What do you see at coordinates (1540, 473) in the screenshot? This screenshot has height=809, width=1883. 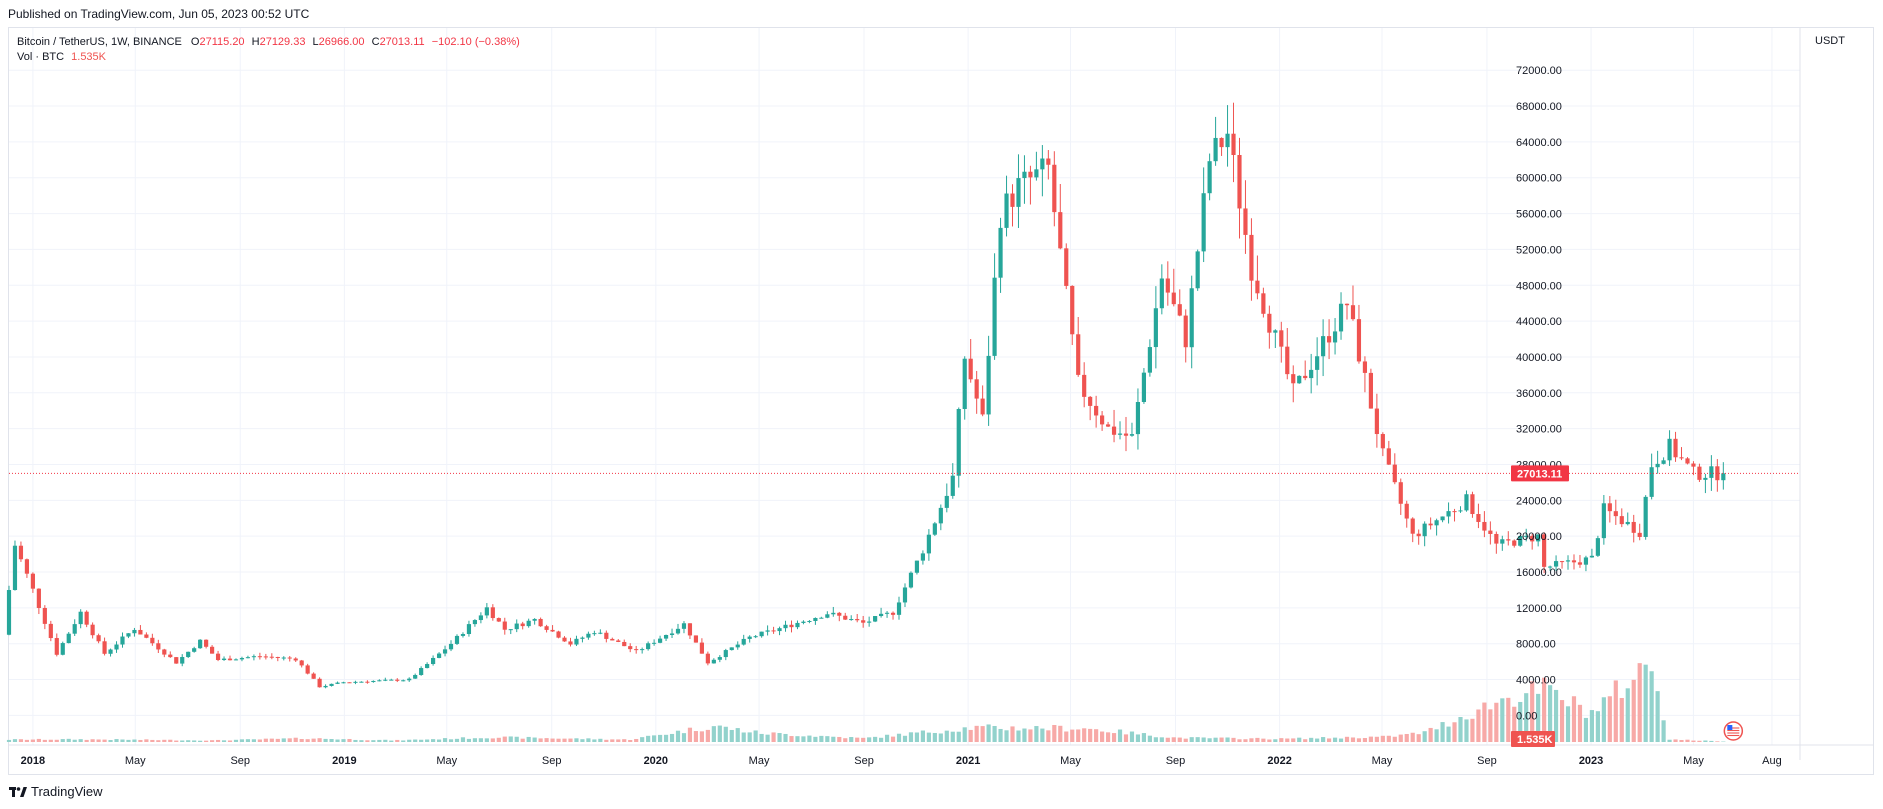 I see `last-price-badge` at bounding box center [1540, 473].